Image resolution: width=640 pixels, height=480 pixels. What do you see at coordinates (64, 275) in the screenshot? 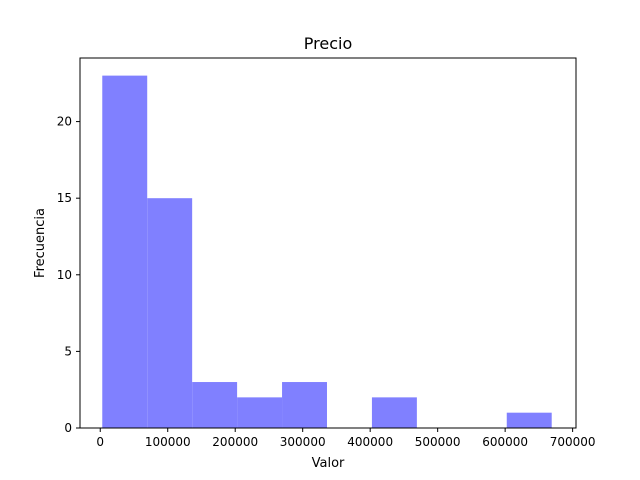
I see `y-tick-label: 10` at bounding box center [64, 275].